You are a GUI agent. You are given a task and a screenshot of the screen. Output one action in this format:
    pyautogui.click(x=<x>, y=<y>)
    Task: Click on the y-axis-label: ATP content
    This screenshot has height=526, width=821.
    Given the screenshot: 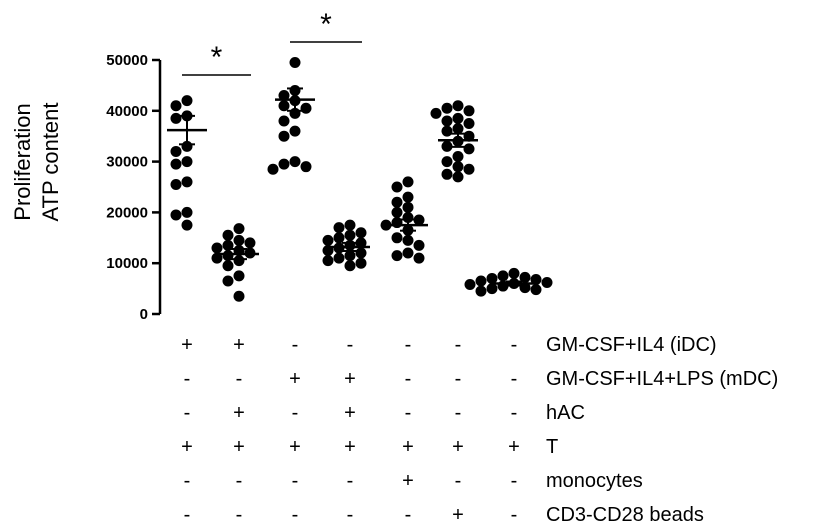 What is the action you would take?
    pyautogui.click(x=50, y=161)
    